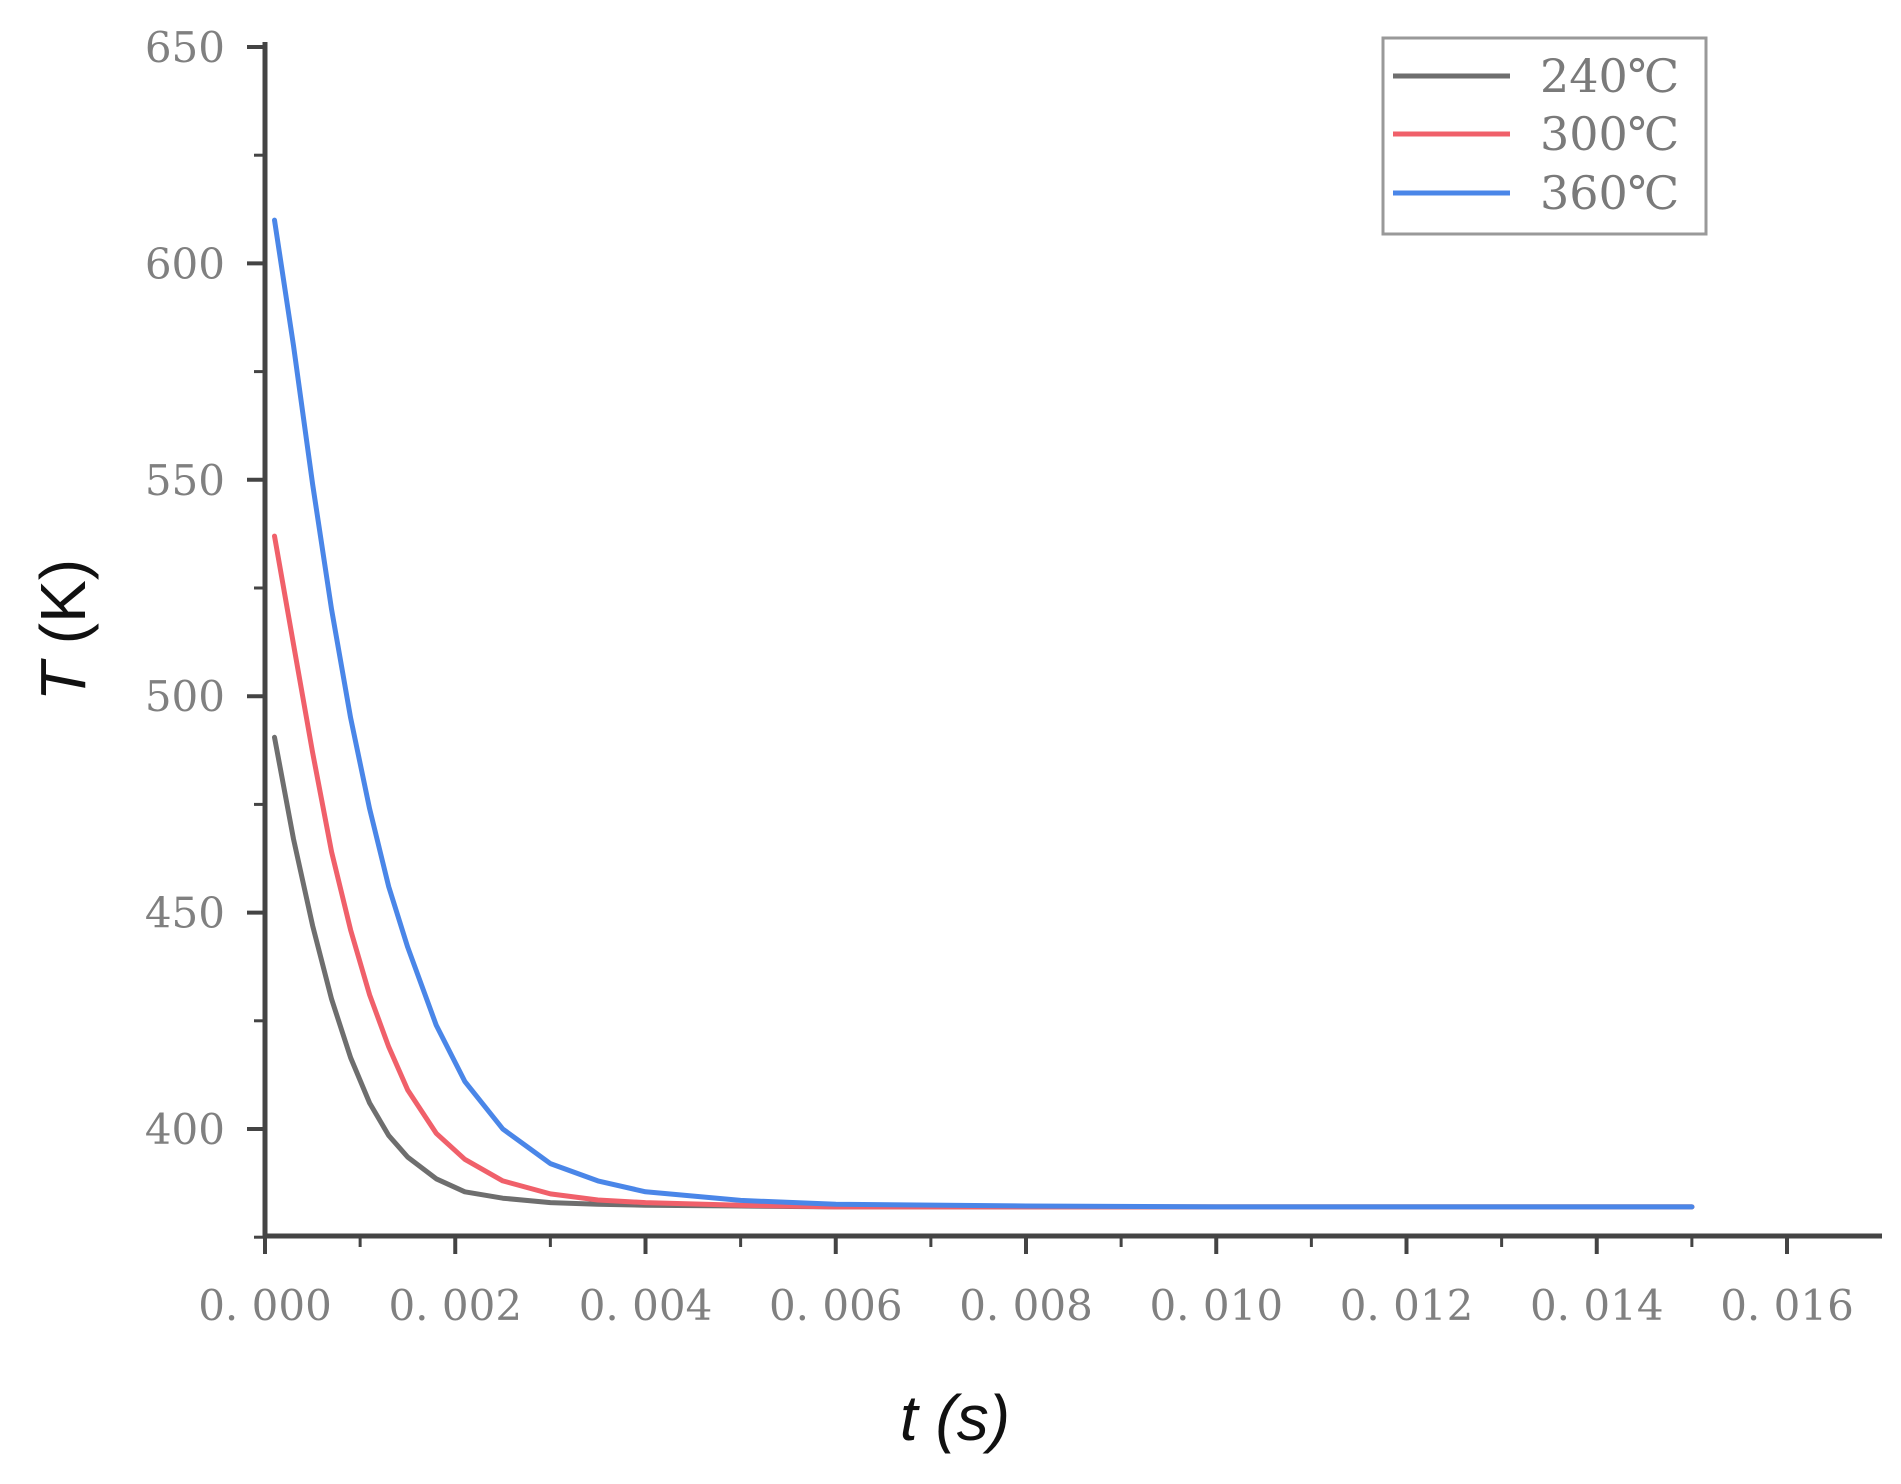  I want to click on x-tick-label: 0. 010, so click(1216, 1305).